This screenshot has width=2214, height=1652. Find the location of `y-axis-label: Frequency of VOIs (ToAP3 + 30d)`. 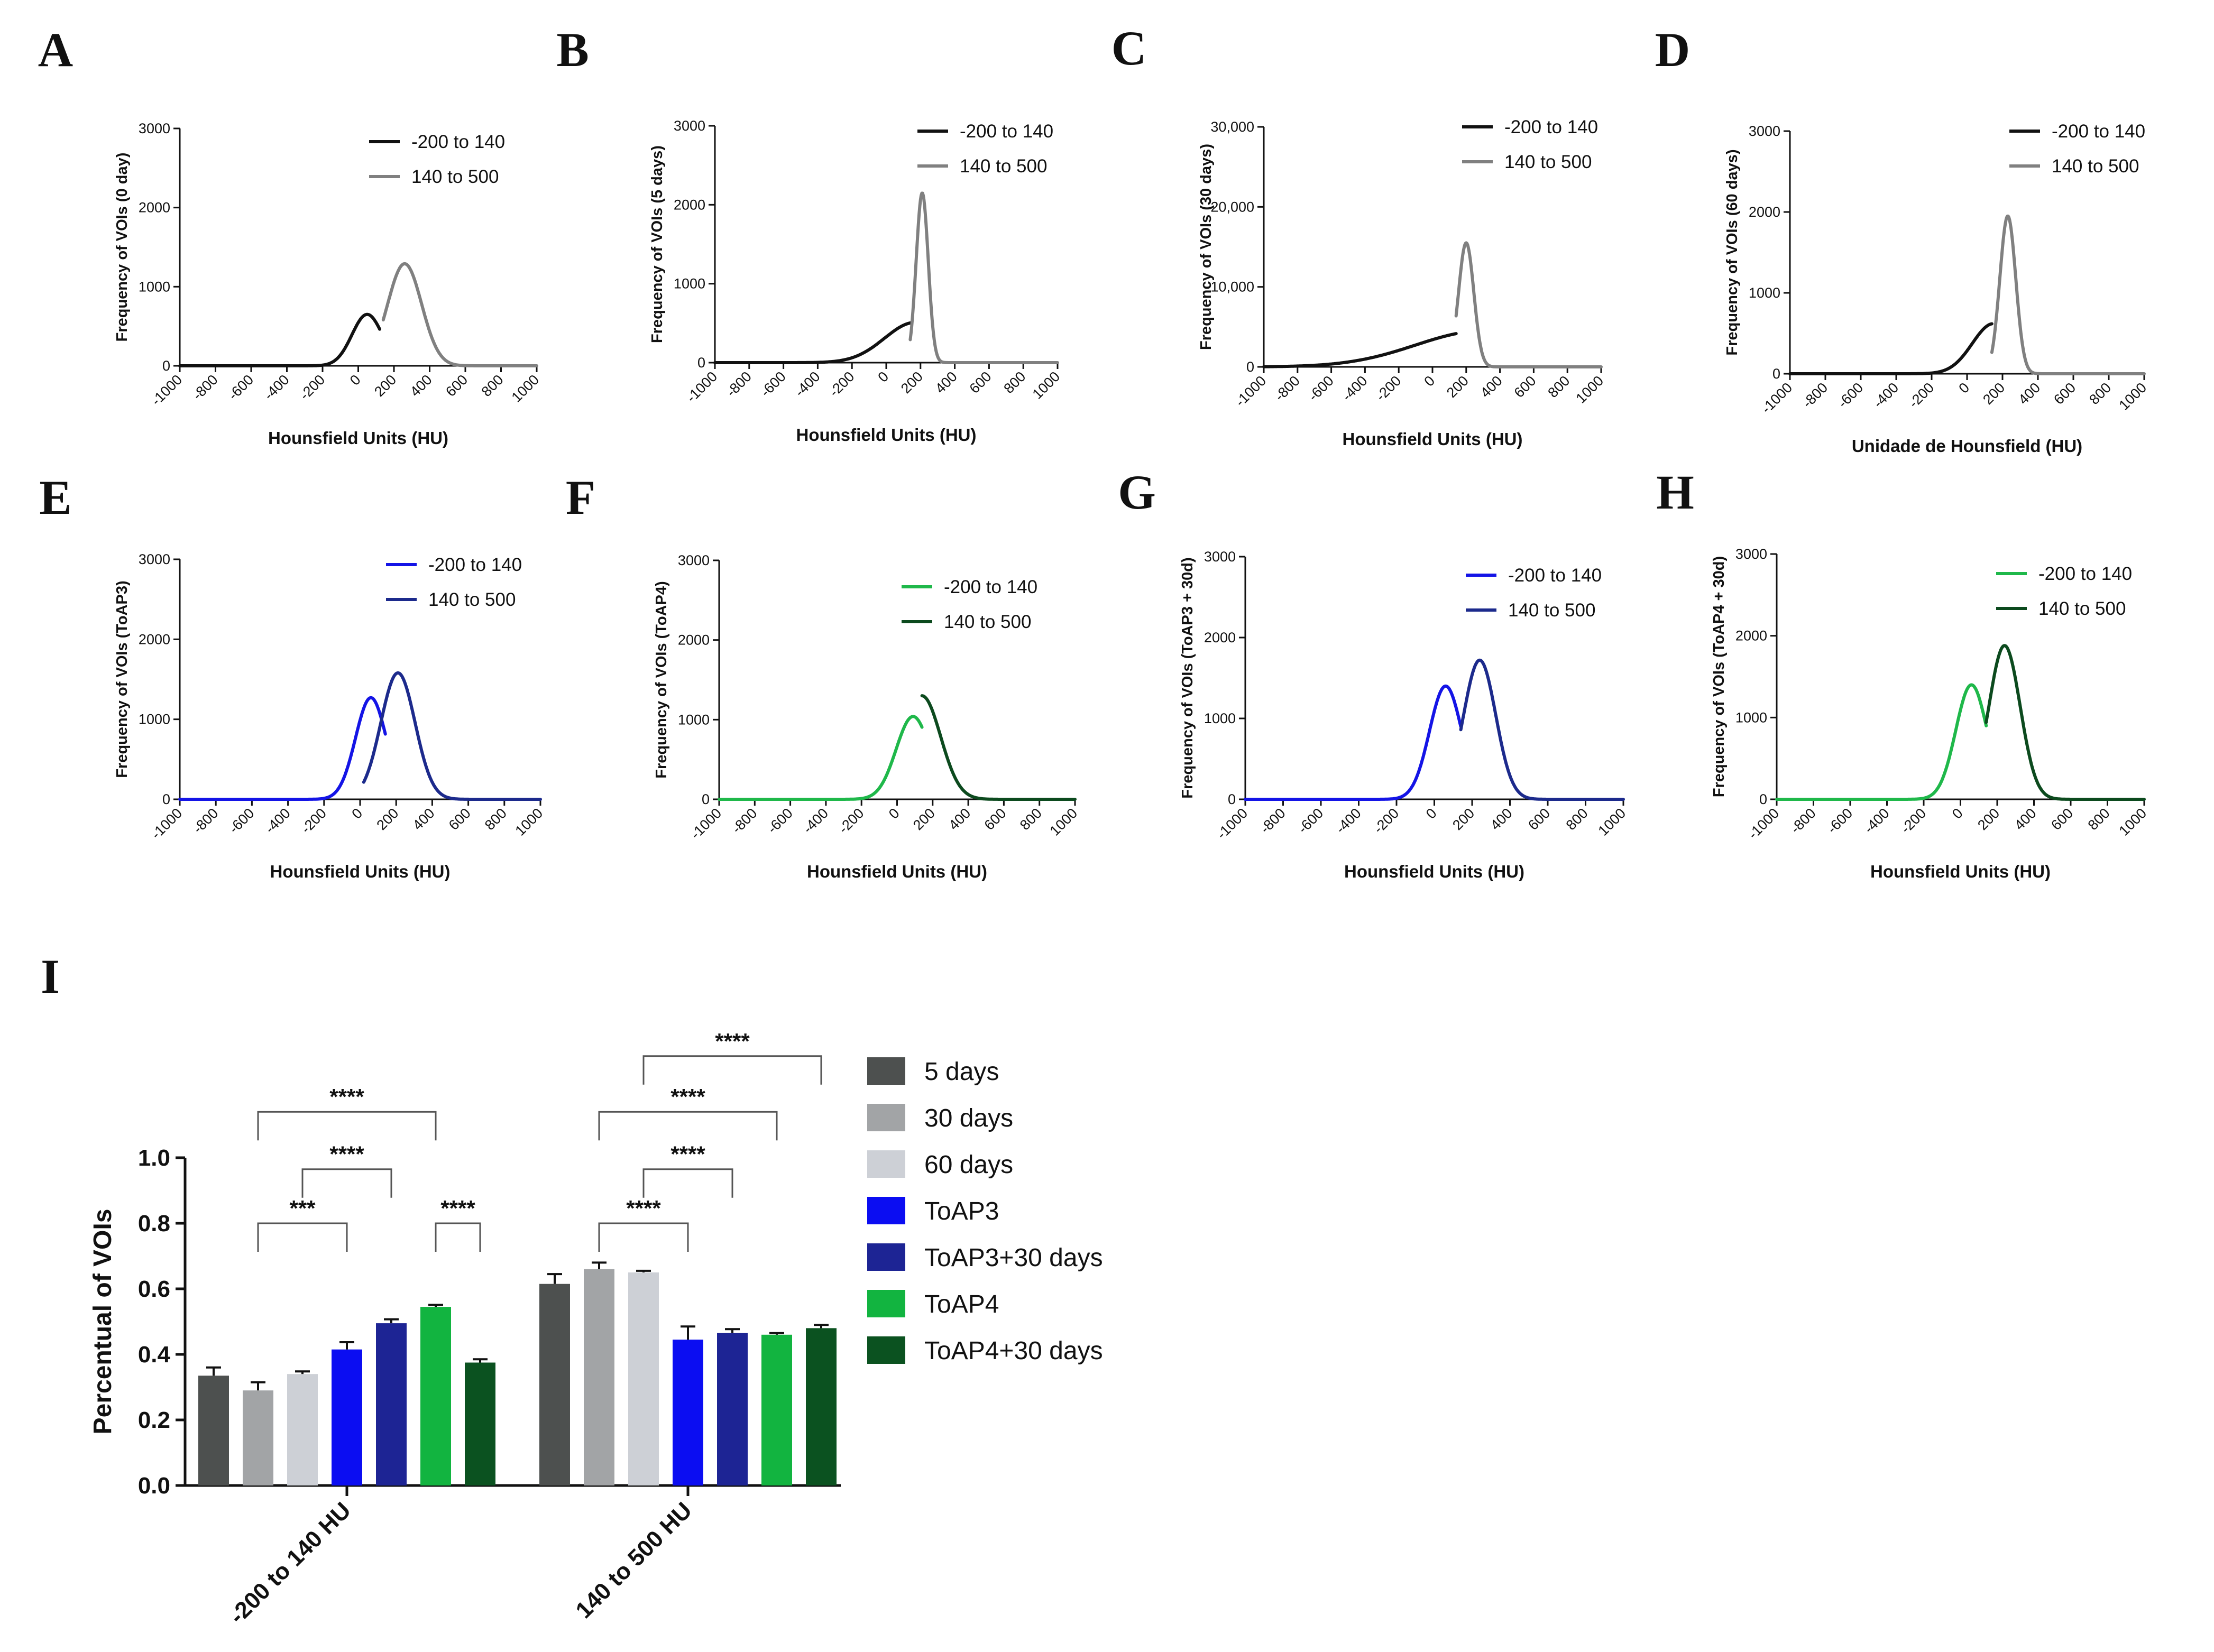

y-axis-label: Frequency of VOIs (ToAP3 + 30d) is located at coordinates (1187, 677).